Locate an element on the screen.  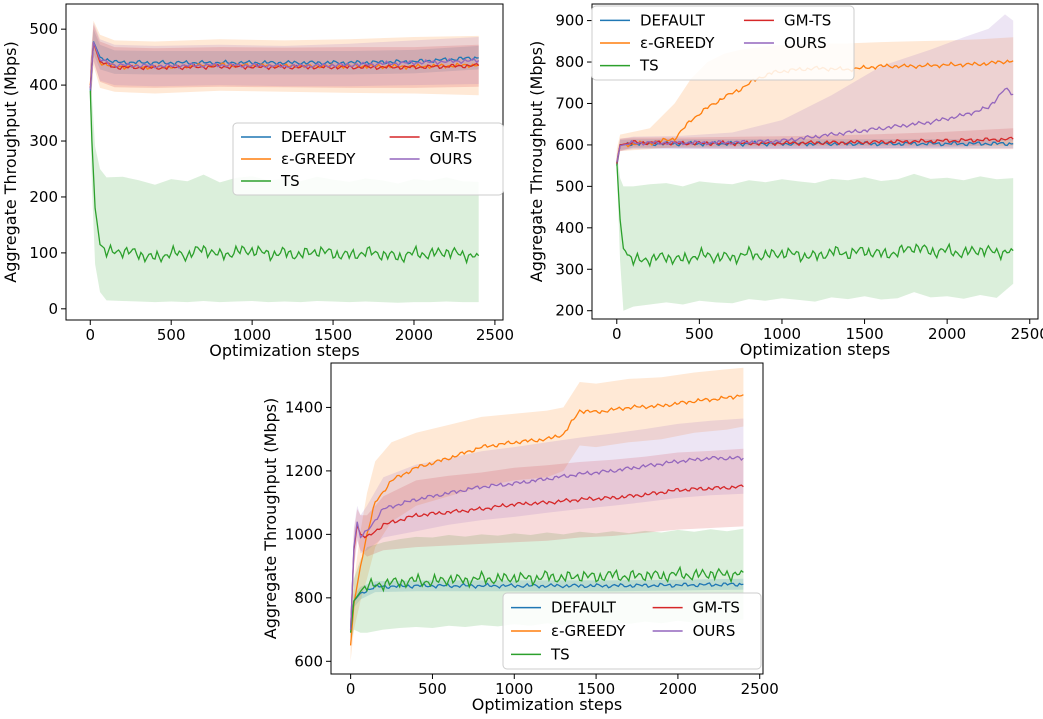
y-tick-label: 1400 is located at coordinates (304, 407).